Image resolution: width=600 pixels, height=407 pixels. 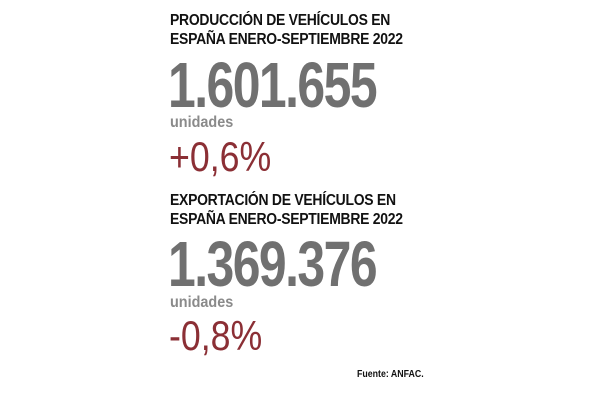 I want to click on produccion-change: +0,6%, so click(x=220, y=156).